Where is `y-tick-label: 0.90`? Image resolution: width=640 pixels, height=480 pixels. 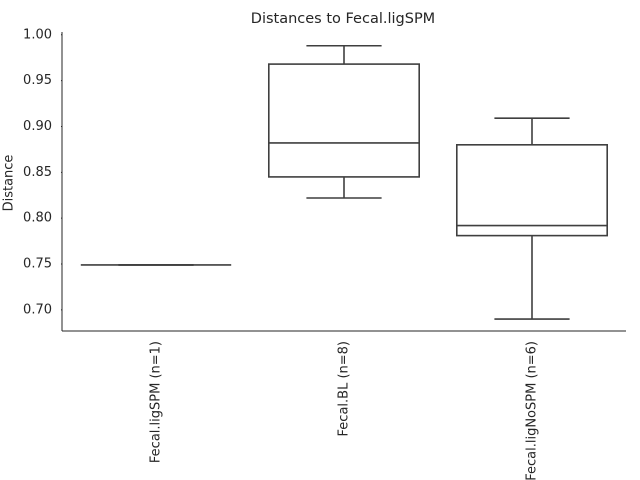
y-tick-label: 0.90 is located at coordinates (37, 126).